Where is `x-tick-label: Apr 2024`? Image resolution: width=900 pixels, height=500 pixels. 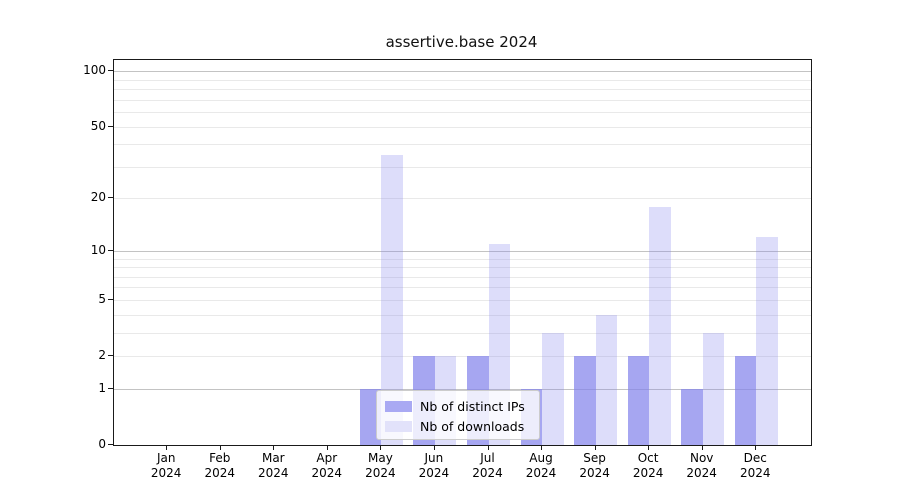
x-tick-label: Apr 2024 is located at coordinates (327, 466).